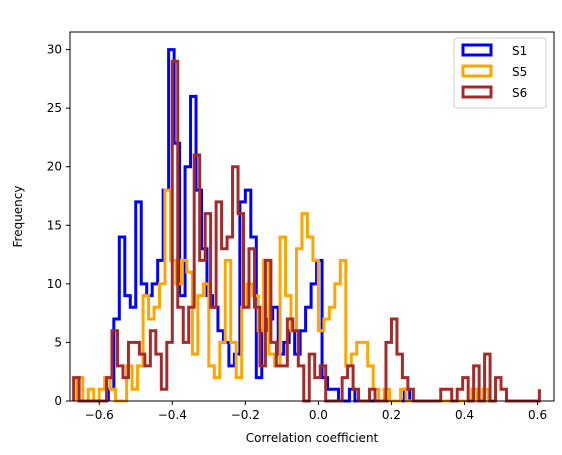  Describe the element at coordinates (54, 108) in the screenshot. I see `y-tick-label: 25` at that location.